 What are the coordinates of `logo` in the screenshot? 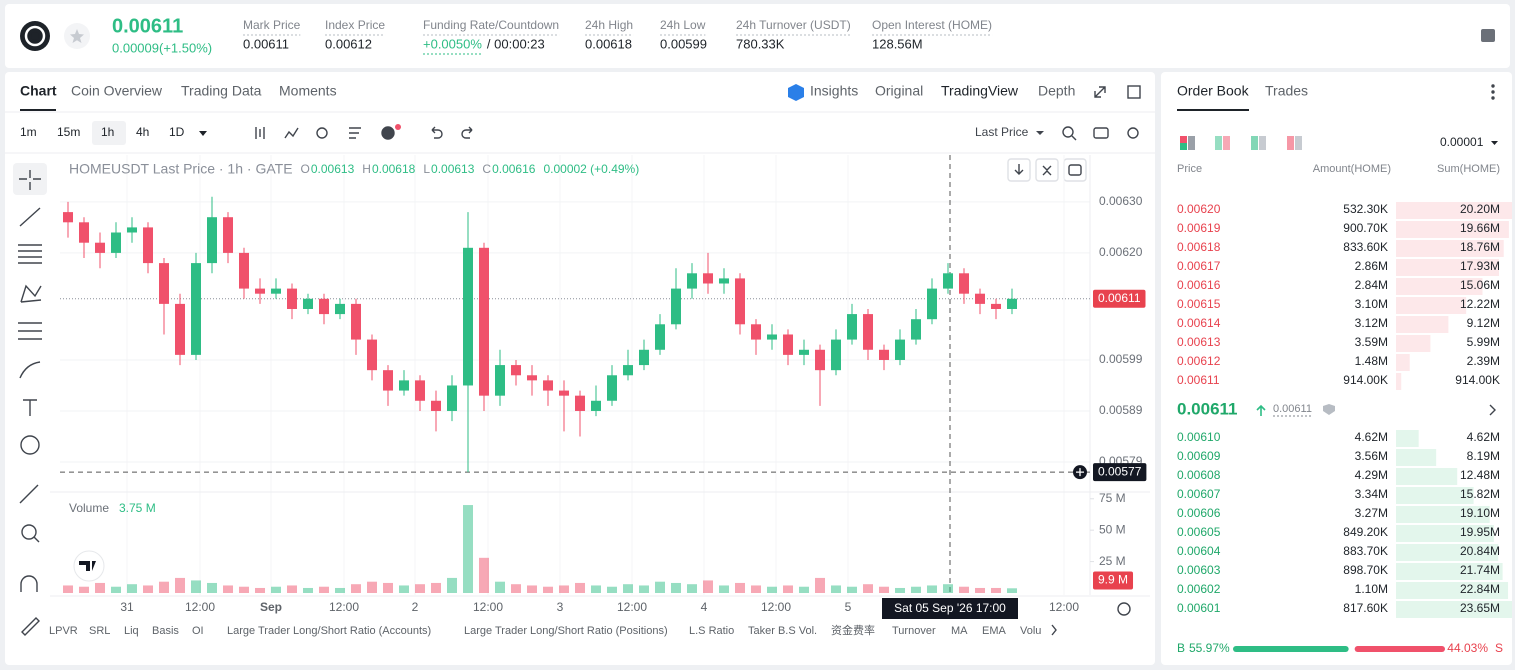 It's located at (35, 36).